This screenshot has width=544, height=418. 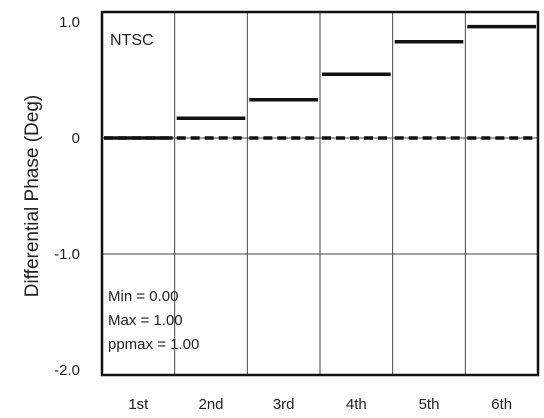 What do you see at coordinates (284, 404) in the screenshot?
I see `x-tick-label-3: 3rd` at bounding box center [284, 404].